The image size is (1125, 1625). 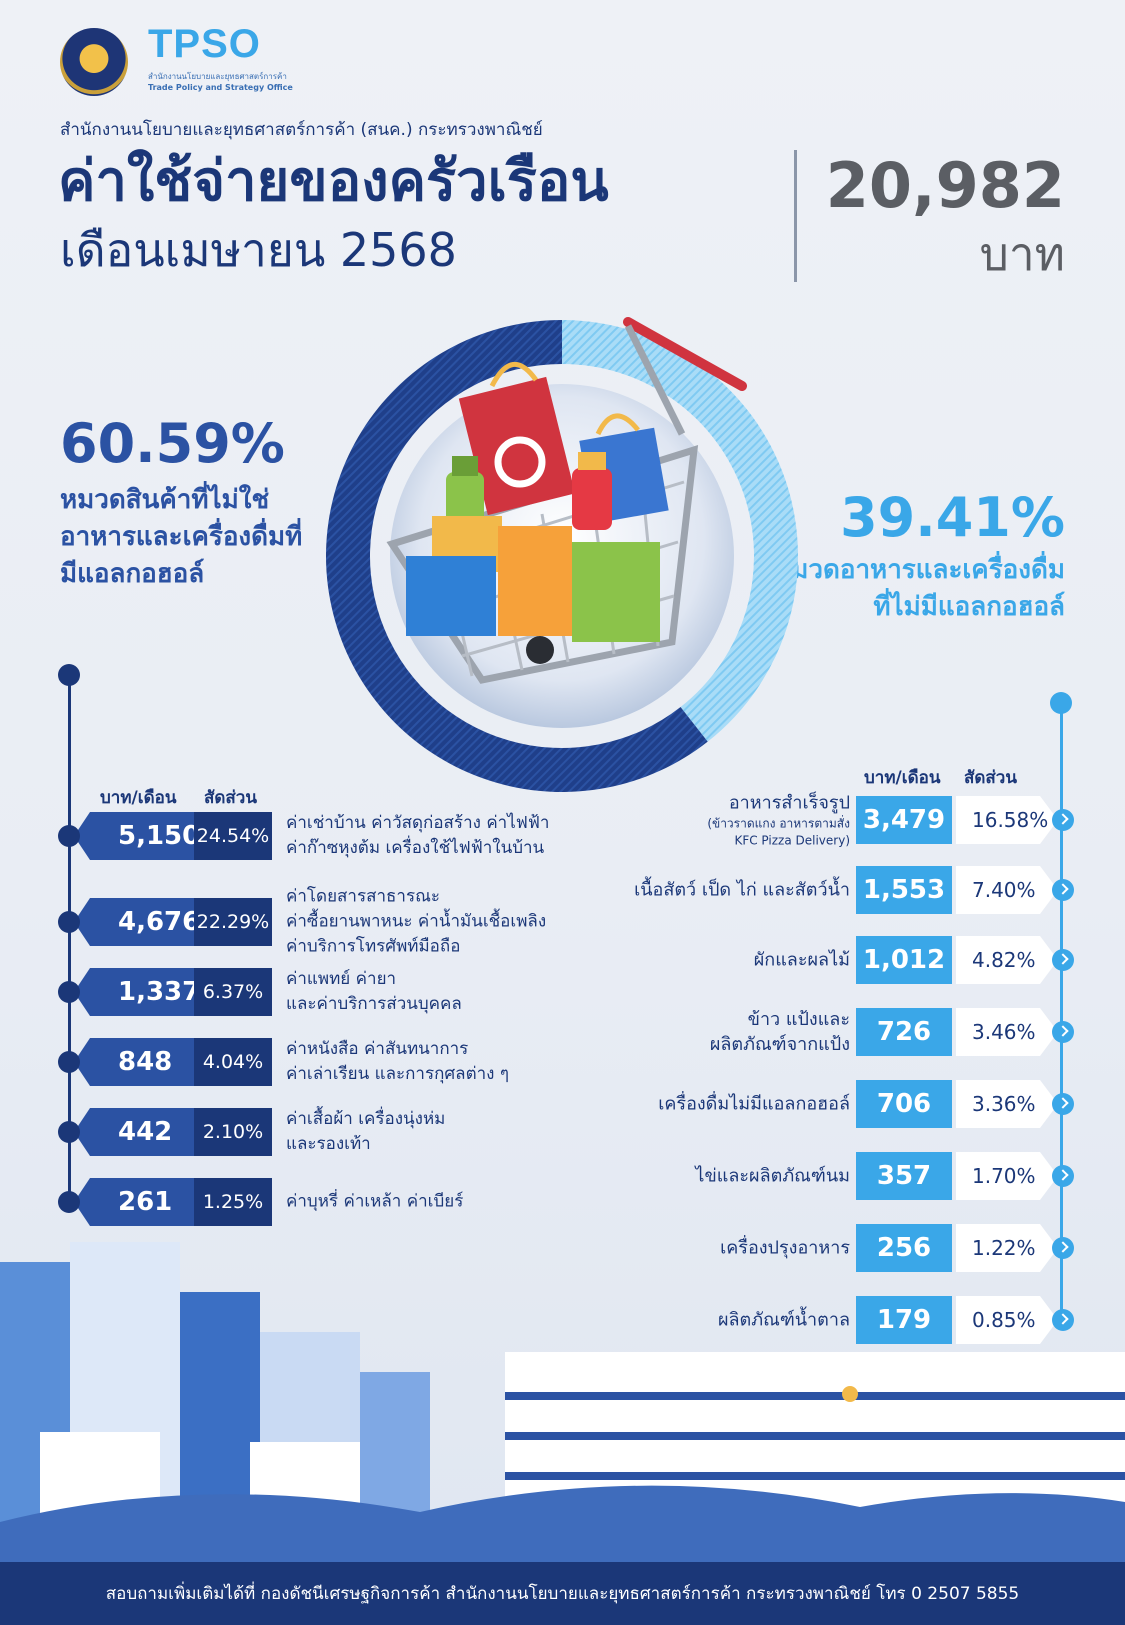 What do you see at coordinates (1007, 1032) in the screenshot?
I see `item-share: 3.46%` at bounding box center [1007, 1032].